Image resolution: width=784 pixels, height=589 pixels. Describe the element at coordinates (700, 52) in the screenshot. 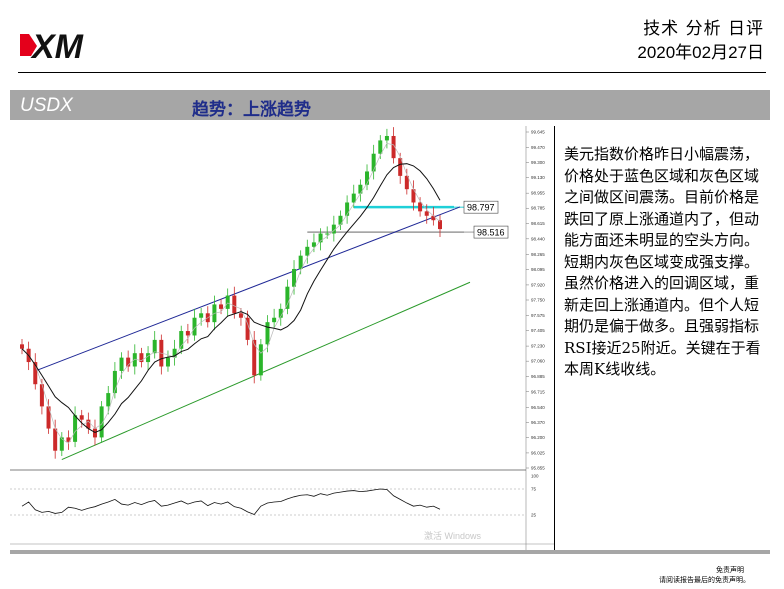

I see `report-date: 2020年02月27日` at that location.